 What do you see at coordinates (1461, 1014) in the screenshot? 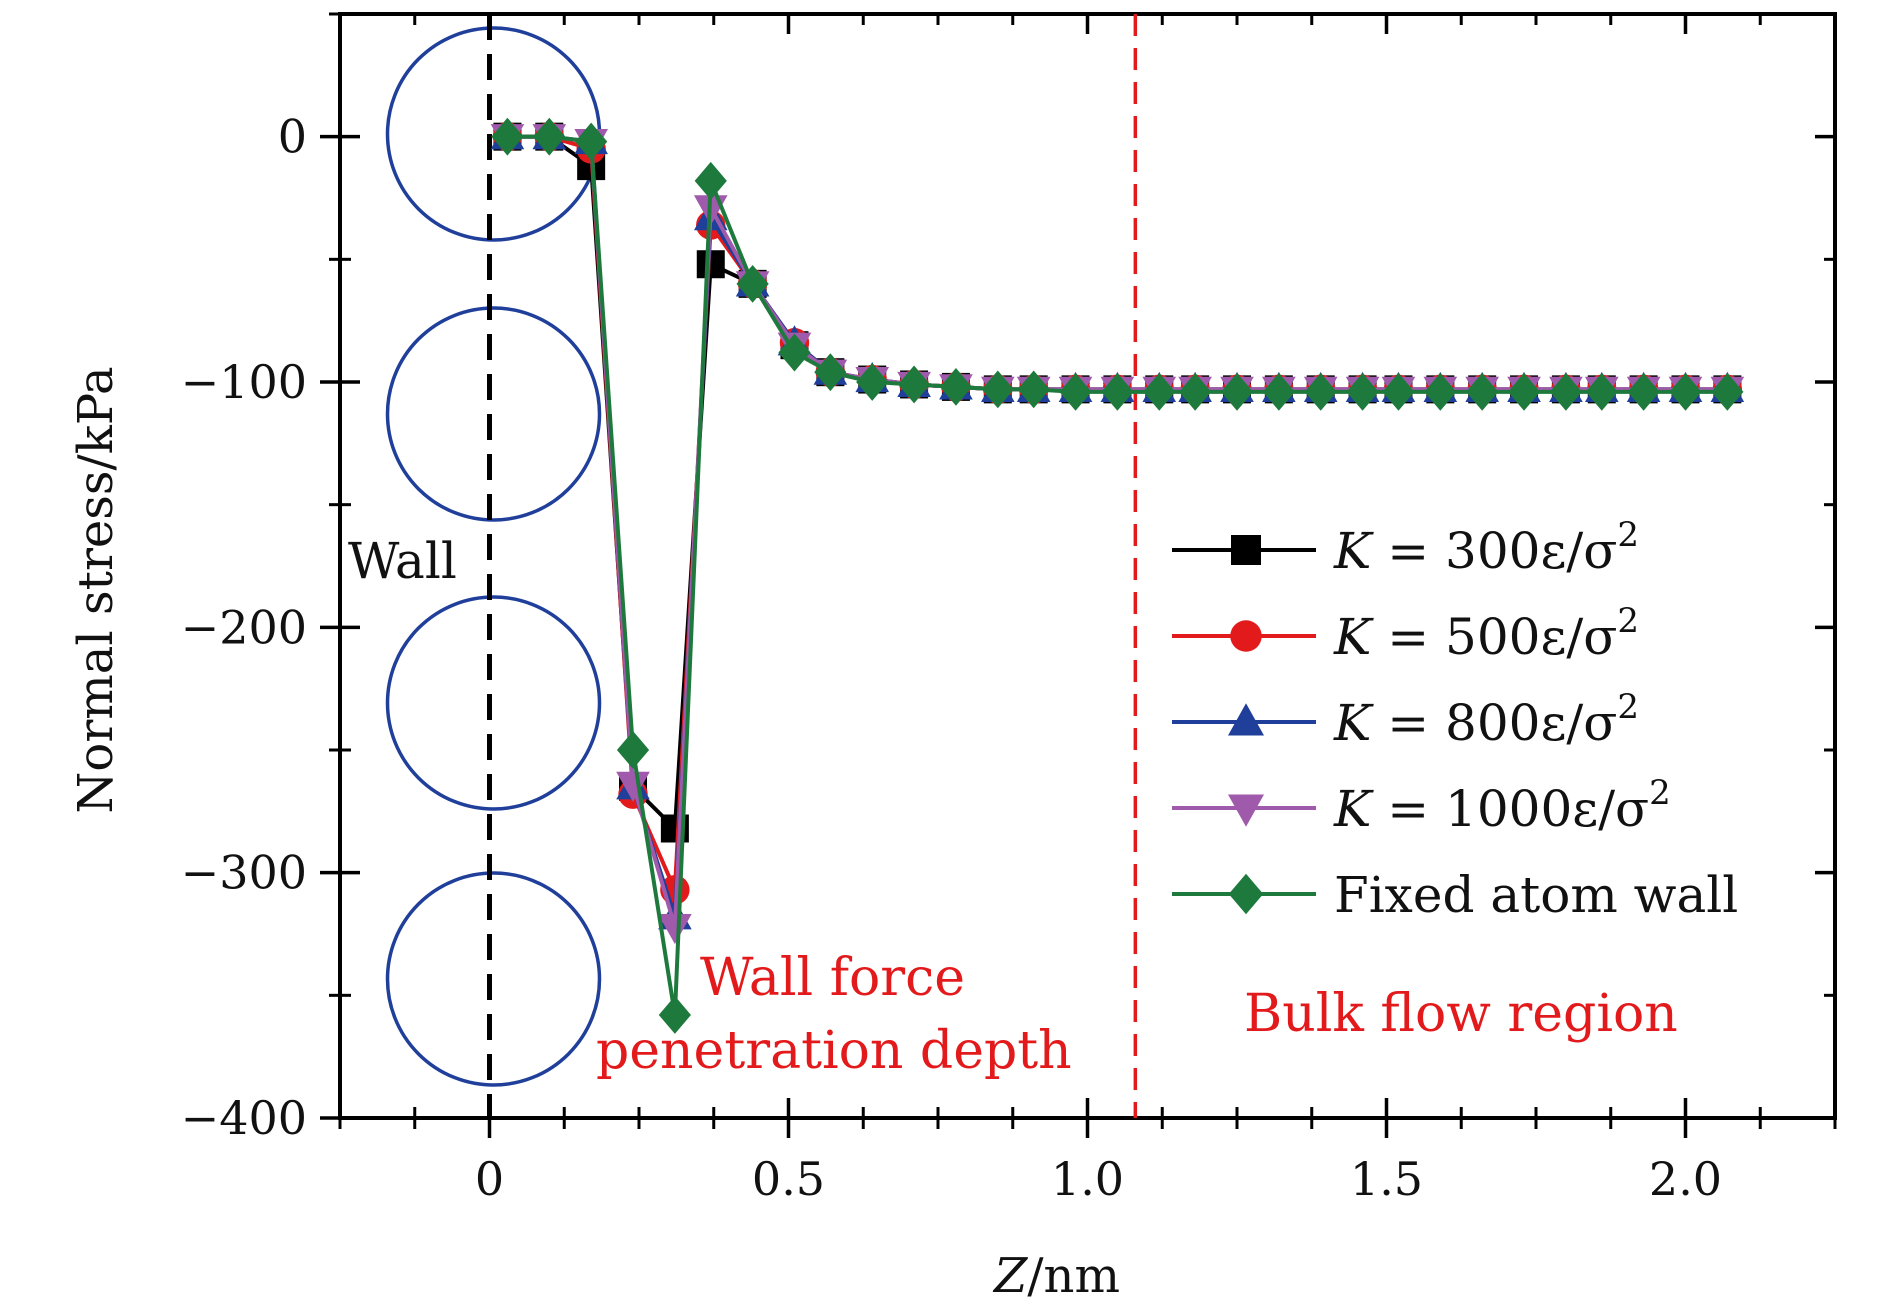
I see `bulk-flow-label: Bulk flow region` at bounding box center [1461, 1014].